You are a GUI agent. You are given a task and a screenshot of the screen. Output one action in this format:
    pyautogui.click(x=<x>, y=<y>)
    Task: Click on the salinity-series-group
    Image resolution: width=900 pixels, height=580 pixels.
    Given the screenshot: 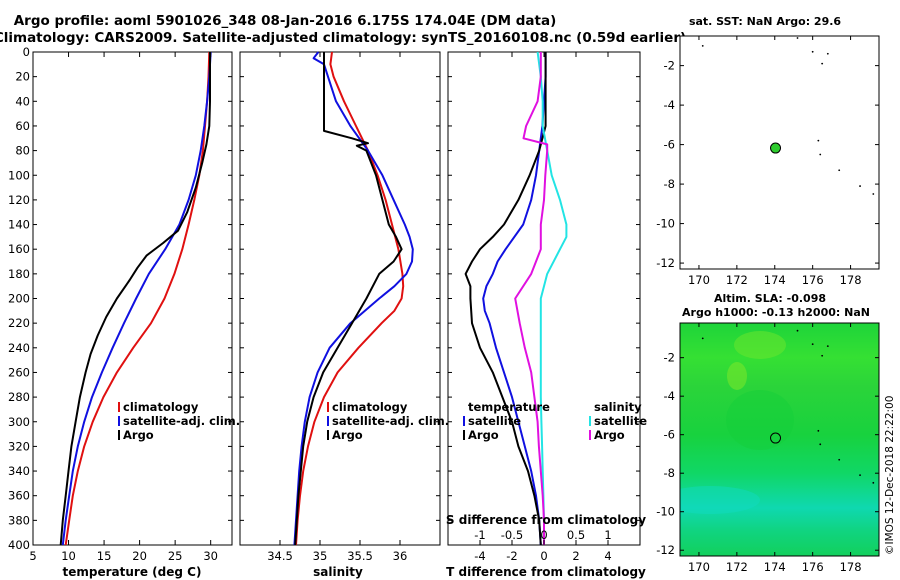 What is the action you would take?
    pyautogui.click(x=353, y=298)
    